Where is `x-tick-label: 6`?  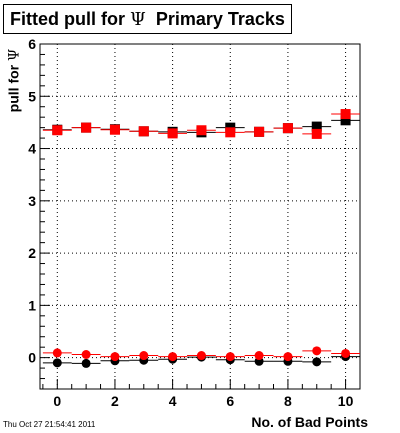
x-tick-label: 6 is located at coordinates (230, 401).